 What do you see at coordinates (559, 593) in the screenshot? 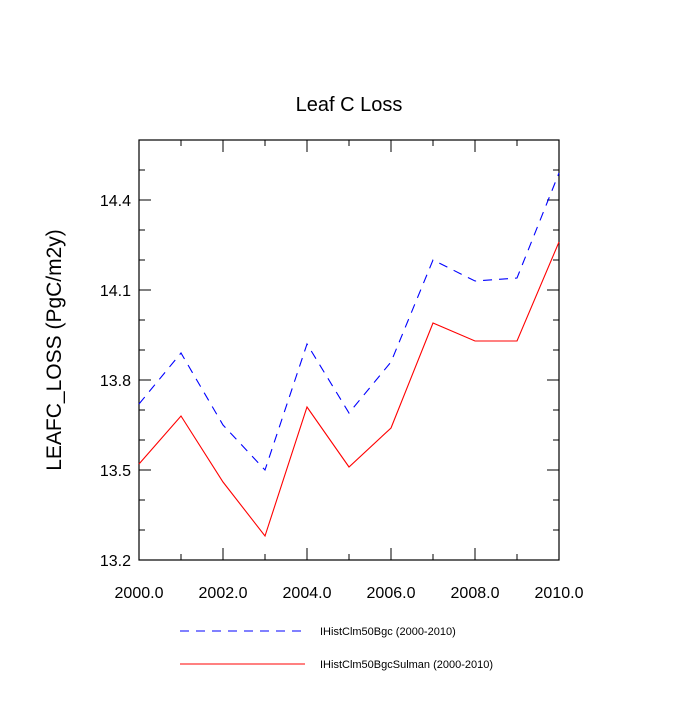
I see `x-tick-label: 2010.0` at bounding box center [559, 593].